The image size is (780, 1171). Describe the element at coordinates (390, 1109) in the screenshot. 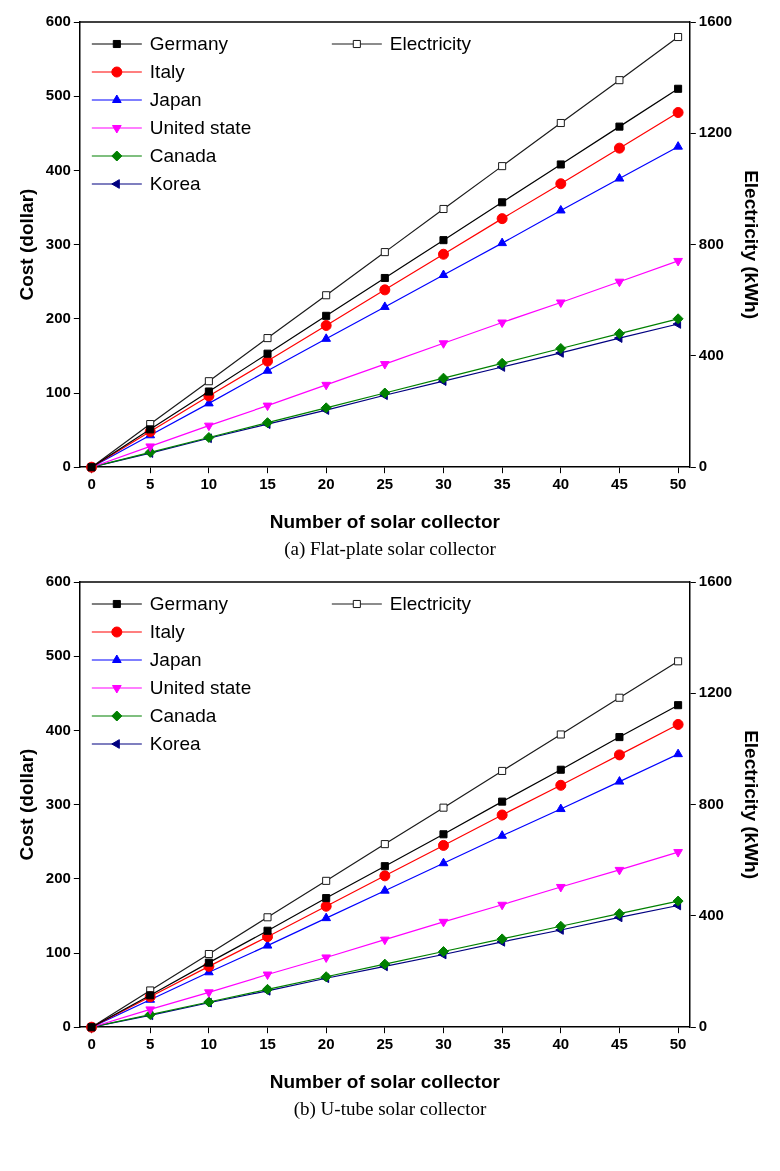

I see `text: (b) U-tube solar collector` at that location.